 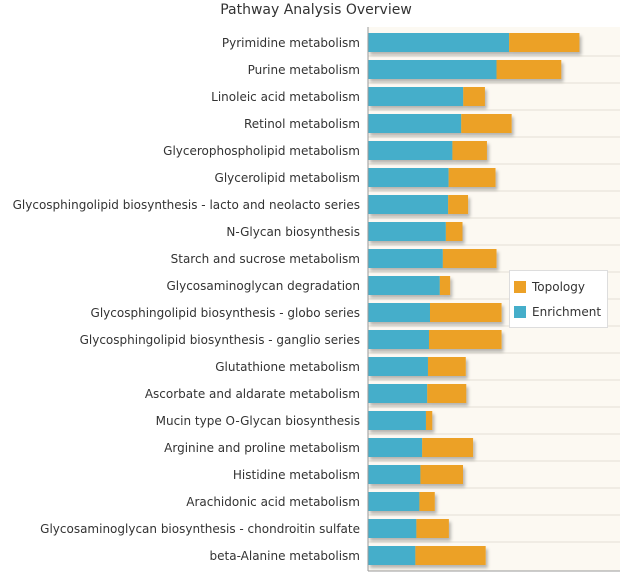 I want to click on category-label: Arginine and proline metabolism, so click(x=262, y=448).